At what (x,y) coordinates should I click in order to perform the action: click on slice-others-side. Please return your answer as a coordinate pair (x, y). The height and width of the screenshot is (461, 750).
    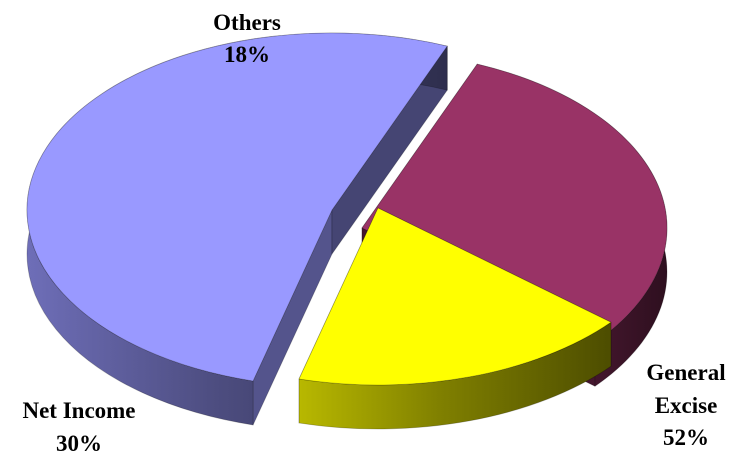
    Looking at the image, I should click on (455, 375).